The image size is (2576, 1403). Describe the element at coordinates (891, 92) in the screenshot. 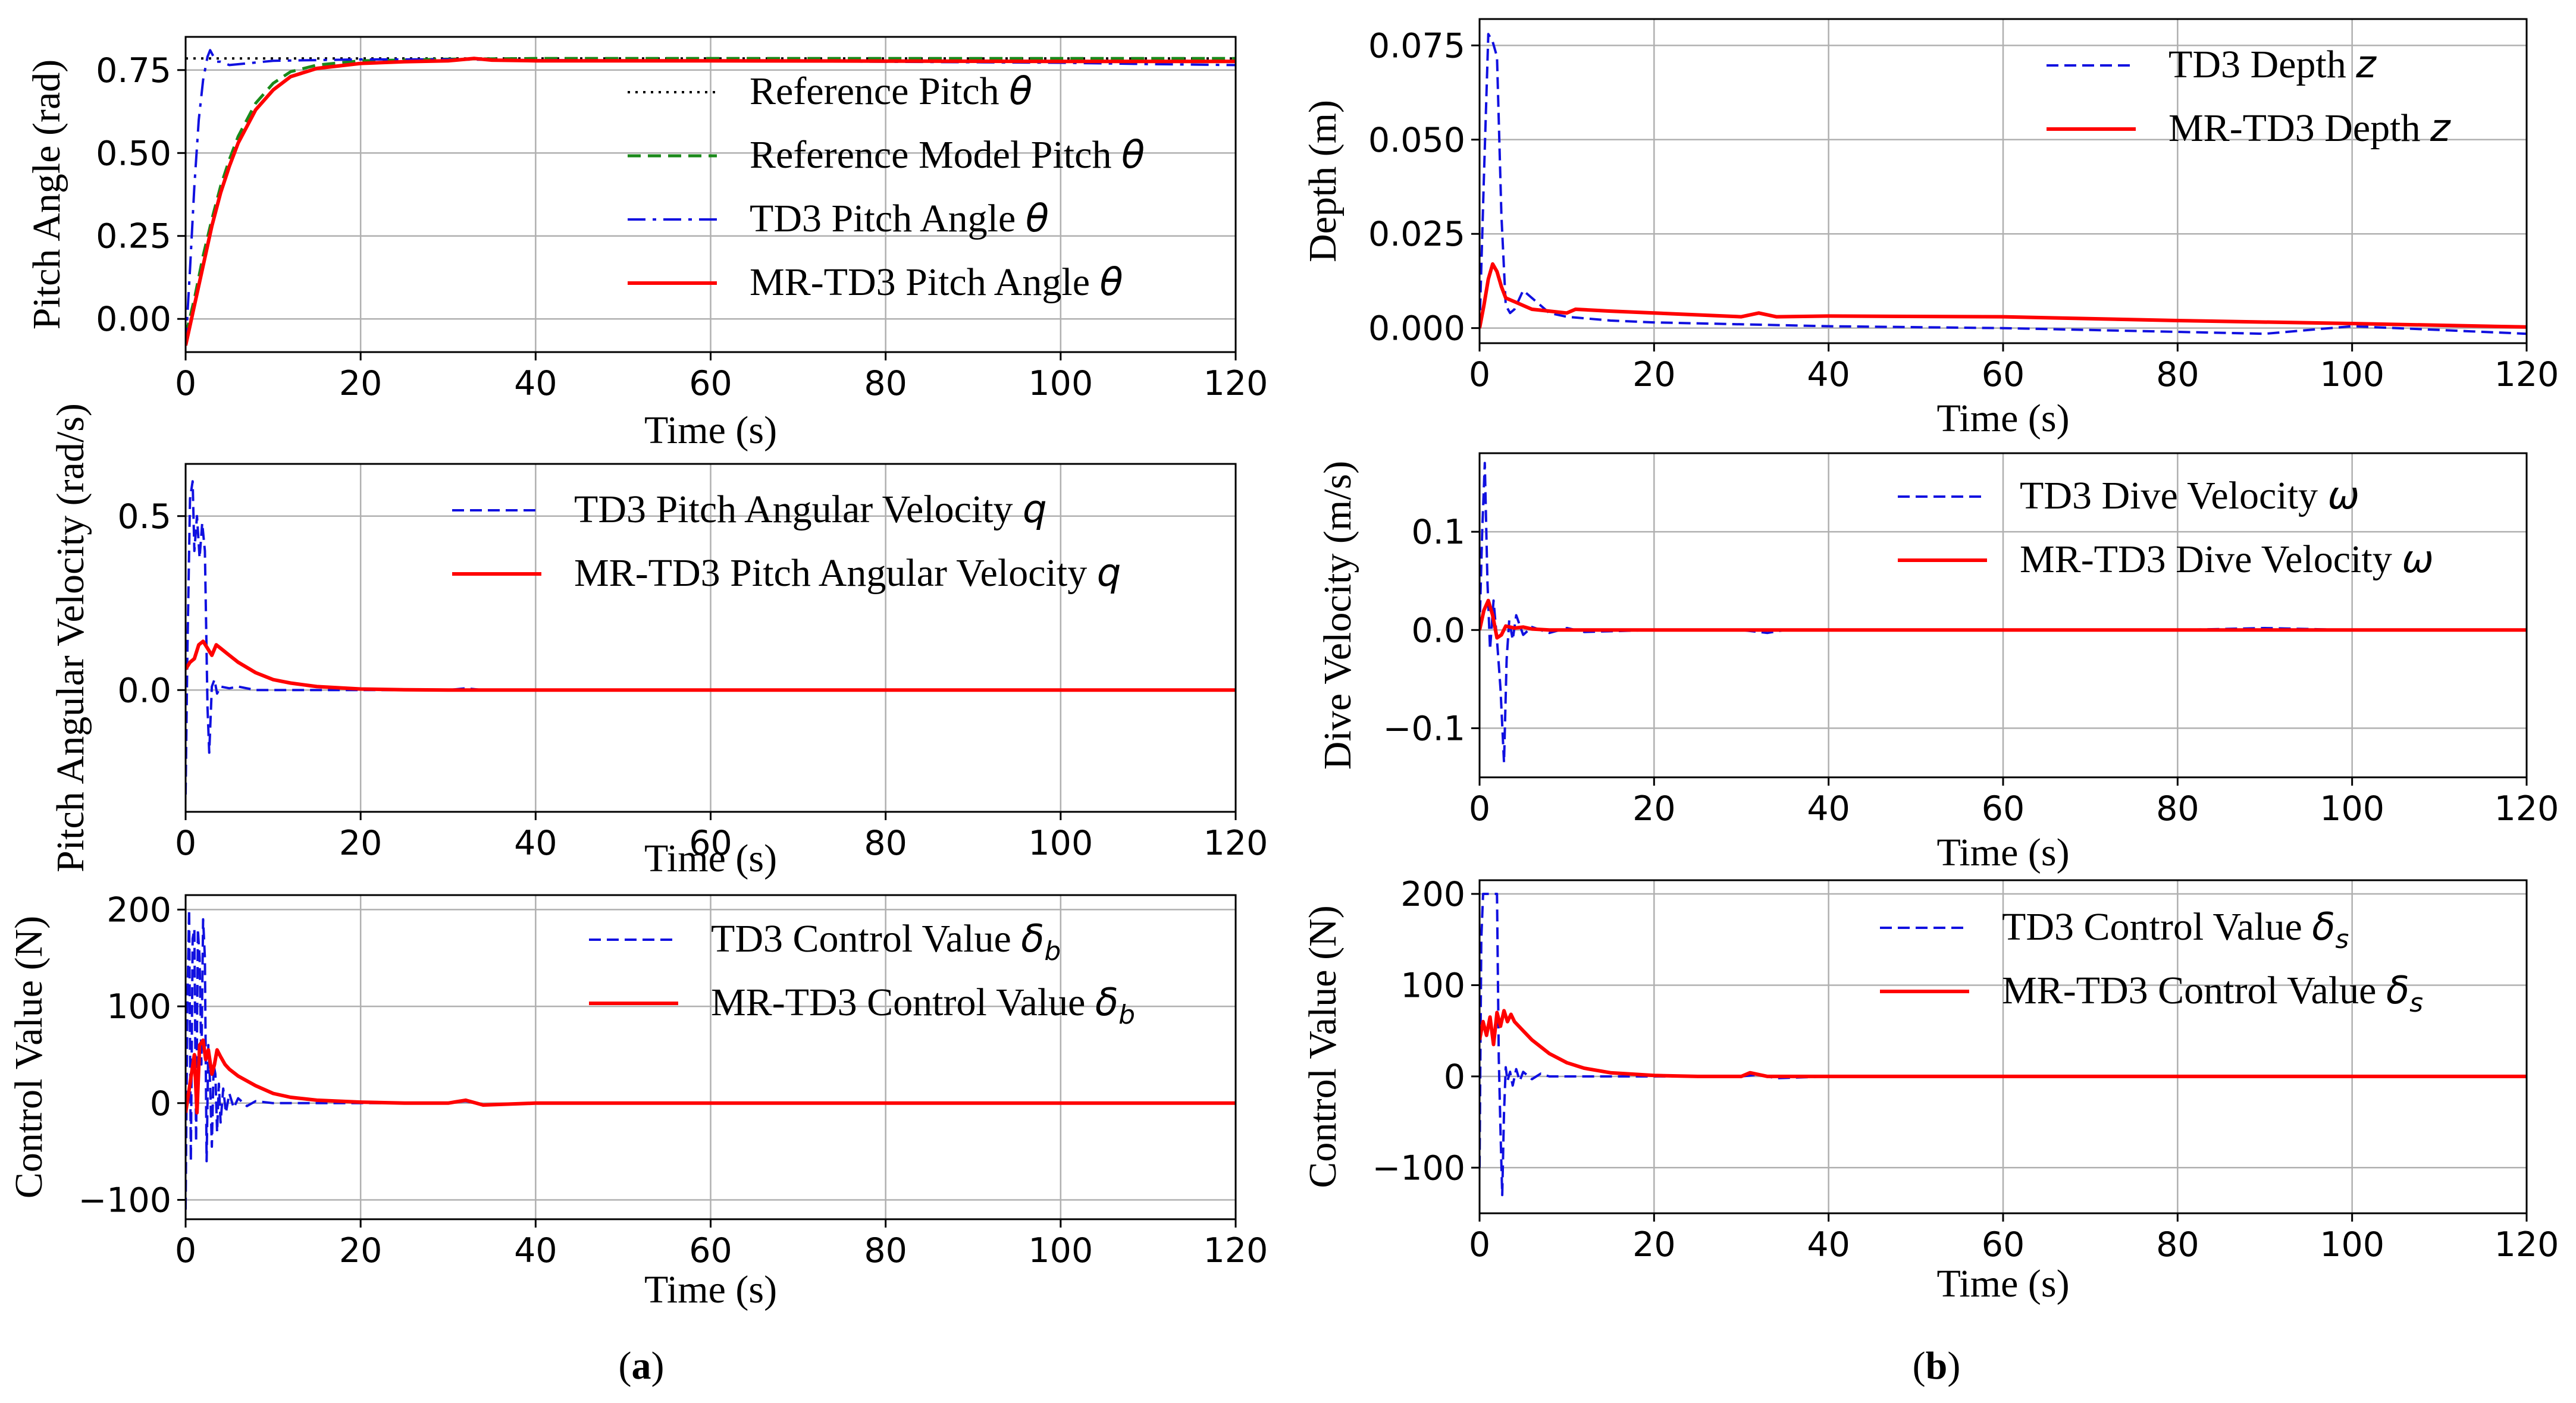

I see `legend-label: Reference Pitch θ` at that location.